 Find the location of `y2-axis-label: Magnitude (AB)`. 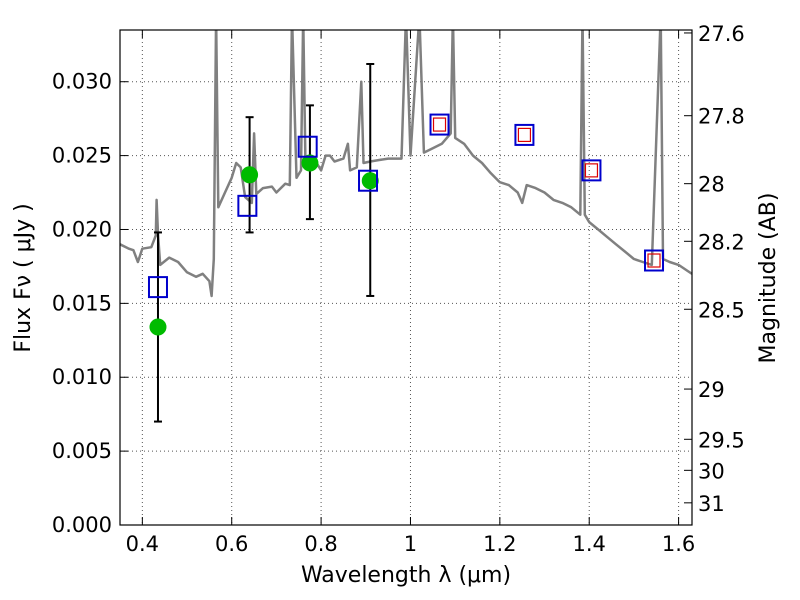

y2-axis-label: Magnitude (AB) is located at coordinates (768, 278).